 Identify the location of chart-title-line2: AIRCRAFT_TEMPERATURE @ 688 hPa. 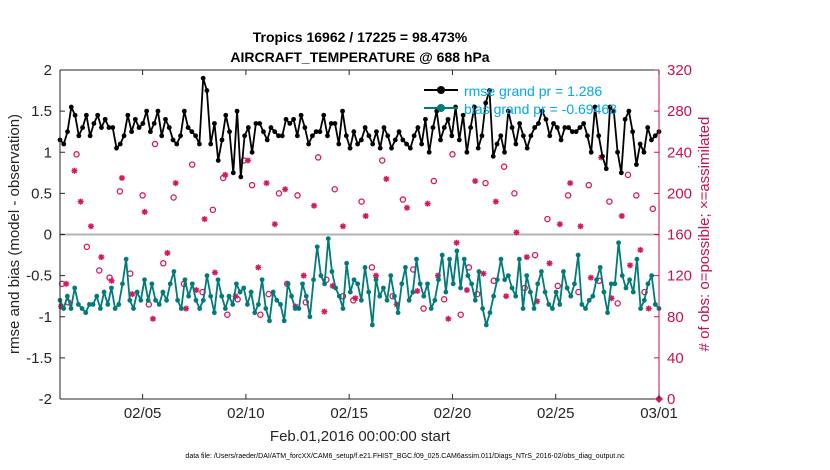
(359, 57).